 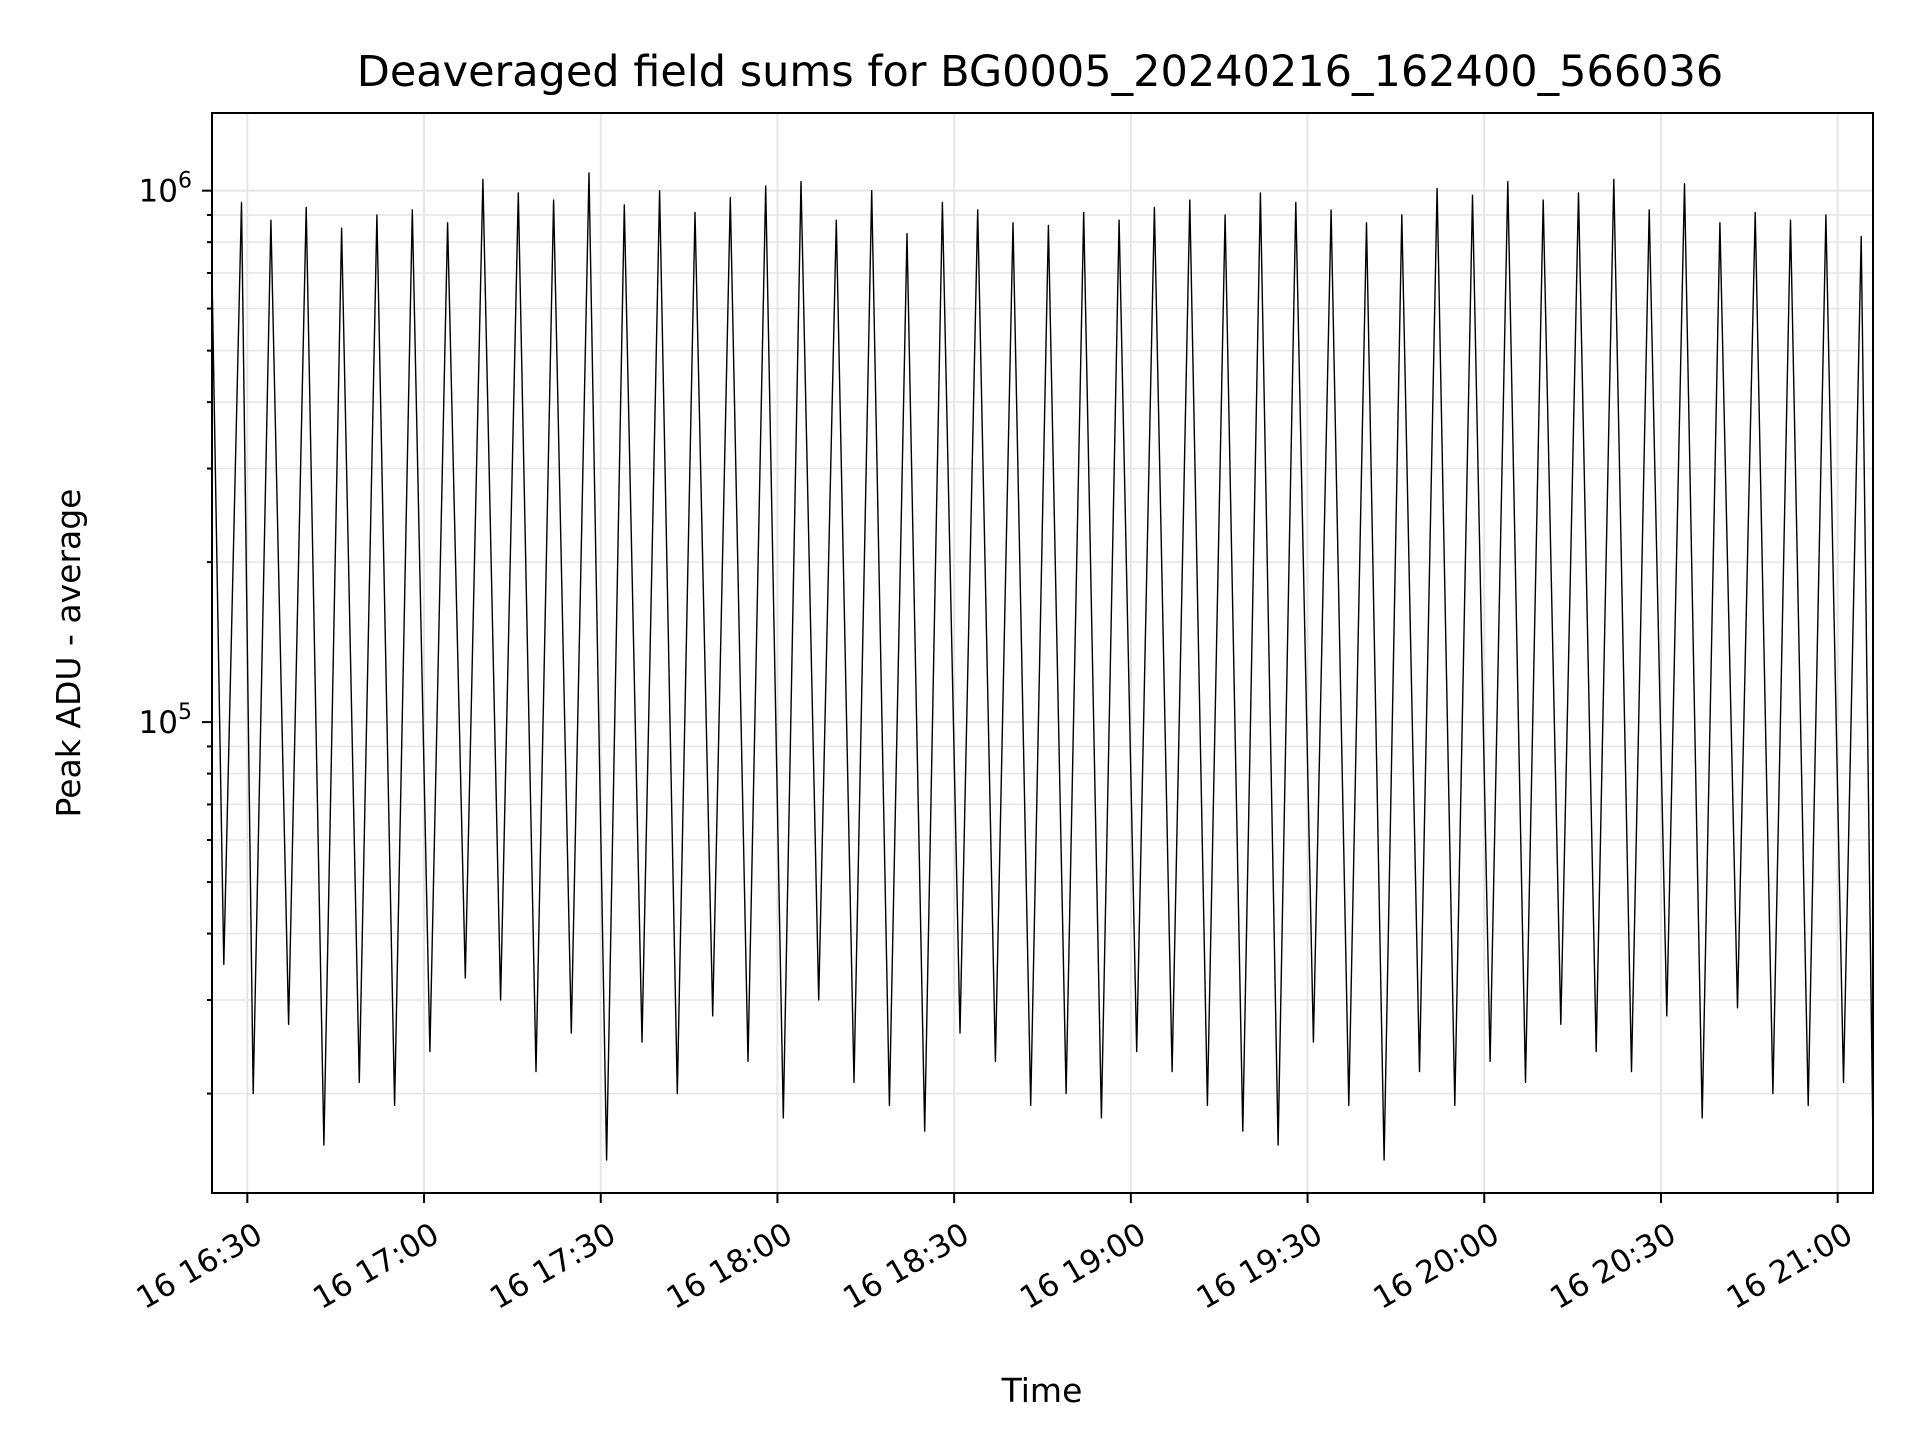 I want to click on x-axis-label: Time, so click(x=1042, y=1390).